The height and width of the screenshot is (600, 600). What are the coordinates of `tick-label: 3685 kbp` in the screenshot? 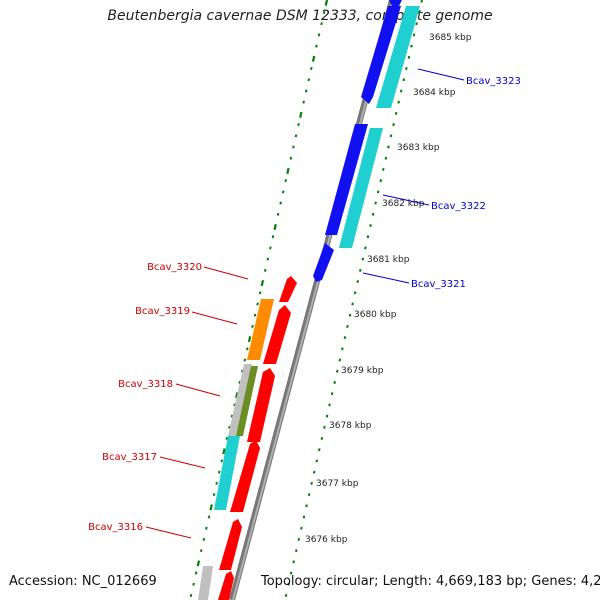 It's located at (450, 38).